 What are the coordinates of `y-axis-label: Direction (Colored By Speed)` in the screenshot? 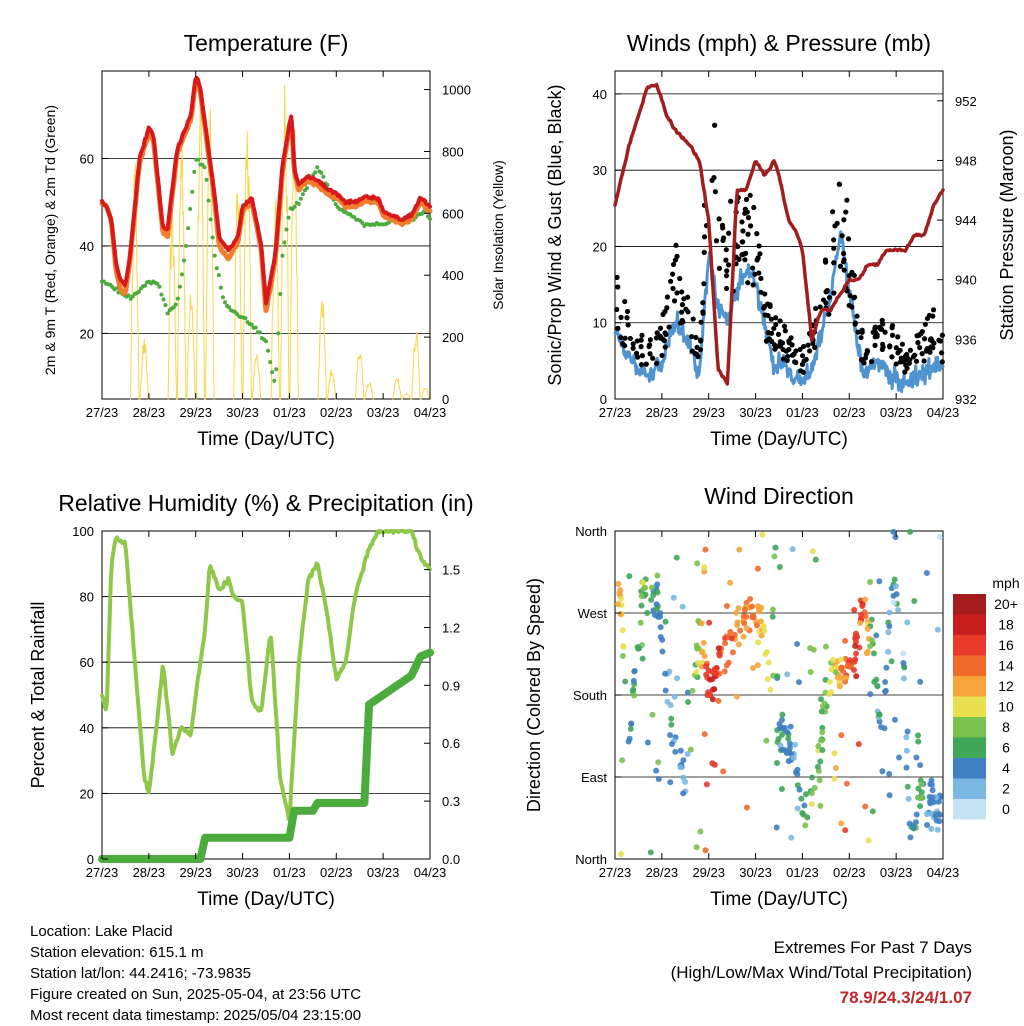 It's located at (534, 695).